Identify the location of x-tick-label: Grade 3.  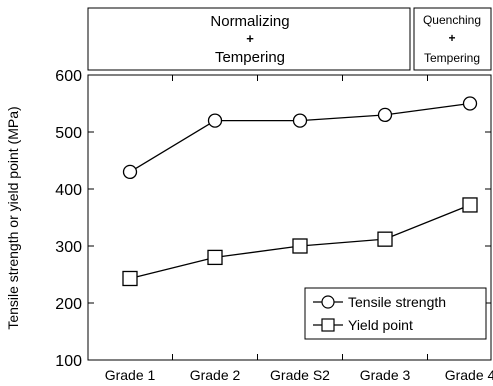
(385, 375).